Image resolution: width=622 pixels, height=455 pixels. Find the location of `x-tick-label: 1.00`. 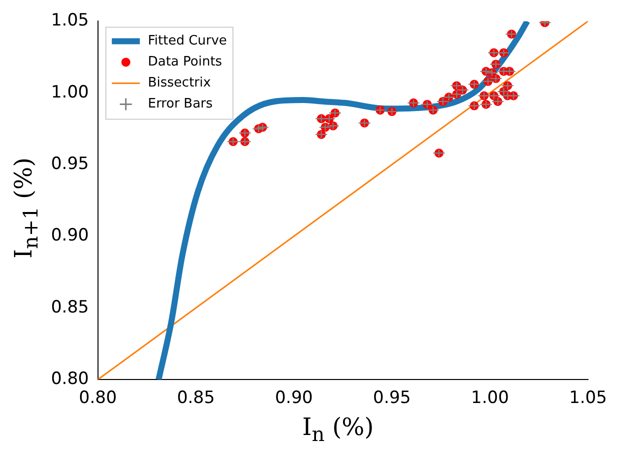

x-tick-label: 1.00 is located at coordinates (490, 398).